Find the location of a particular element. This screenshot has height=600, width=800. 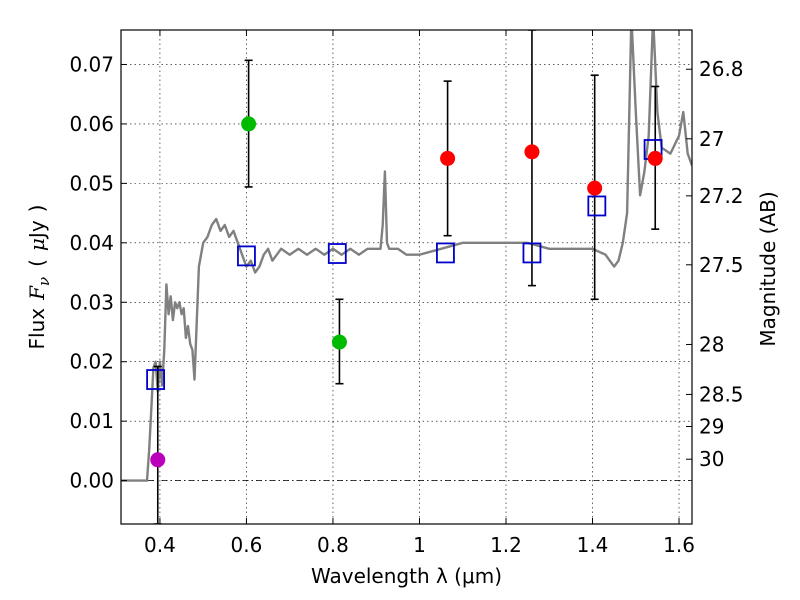

y-axis-title-unit: Jy is located at coordinates (37, 230).